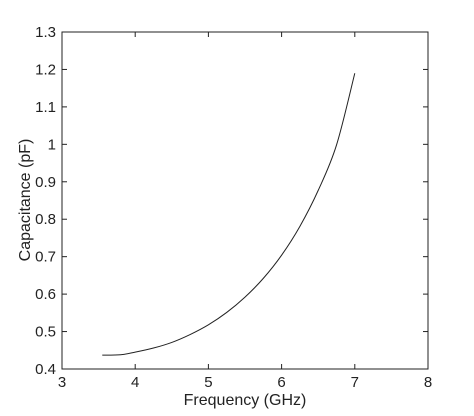 The image size is (474, 416). What do you see at coordinates (45, 294) in the screenshot?
I see `y-tick-label: 0.6` at bounding box center [45, 294].